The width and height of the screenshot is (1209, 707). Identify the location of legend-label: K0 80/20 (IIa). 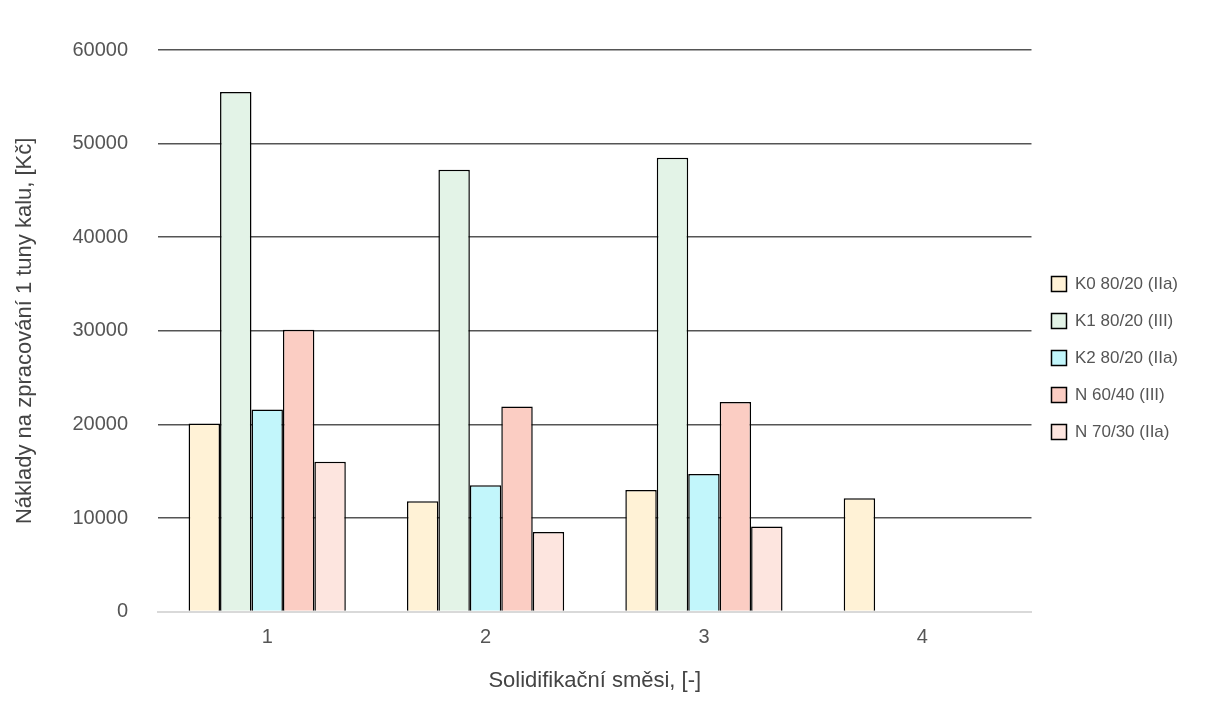
(1127, 283).